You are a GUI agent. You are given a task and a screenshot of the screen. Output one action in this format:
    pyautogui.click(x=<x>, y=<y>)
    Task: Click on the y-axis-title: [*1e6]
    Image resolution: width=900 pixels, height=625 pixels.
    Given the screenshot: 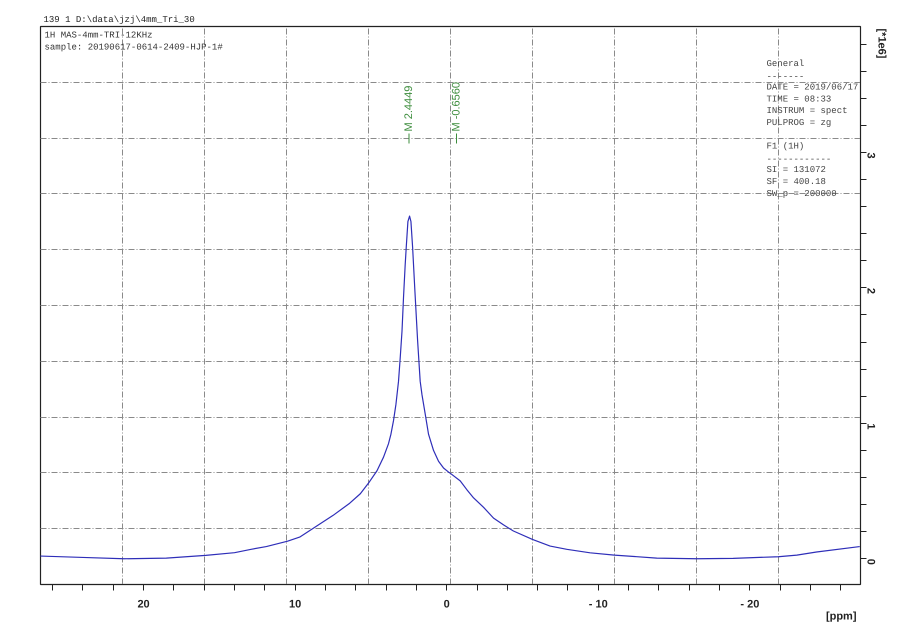 What is the action you would take?
    pyautogui.click(x=882, y=43)
    